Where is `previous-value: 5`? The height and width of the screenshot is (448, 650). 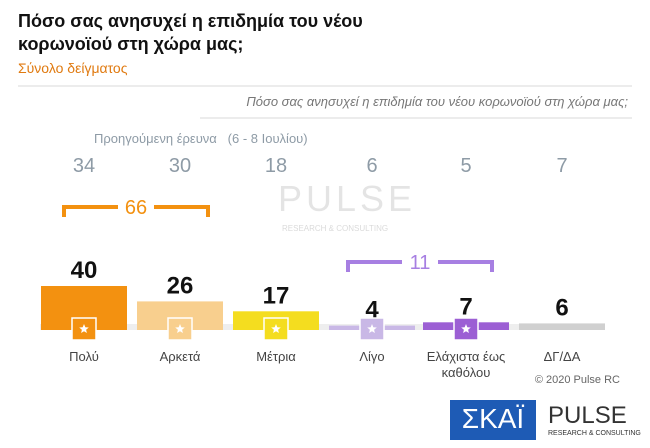 previous-value: 5 is located at coordinates (465, 166).